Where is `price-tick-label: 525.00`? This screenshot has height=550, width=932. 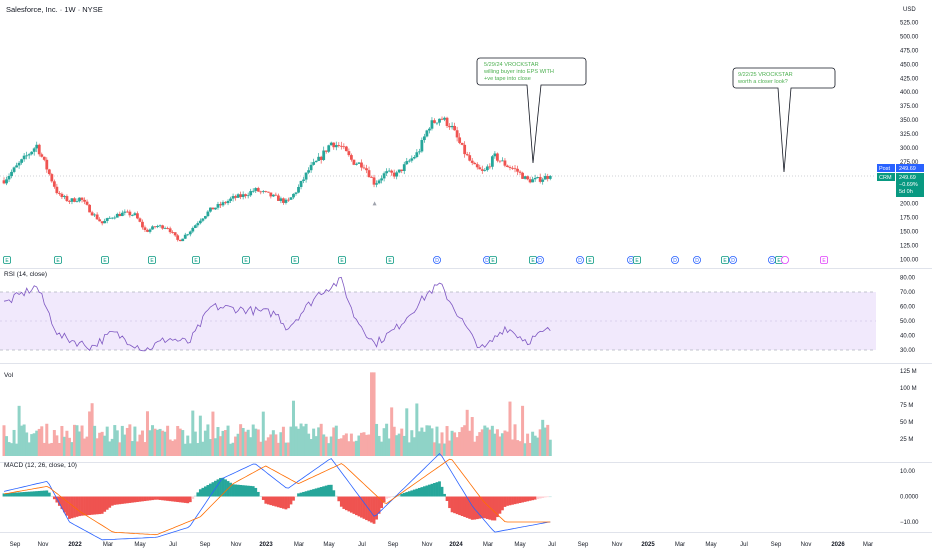
price-tick-label: 525.00 is located at coordinates (909, 24).